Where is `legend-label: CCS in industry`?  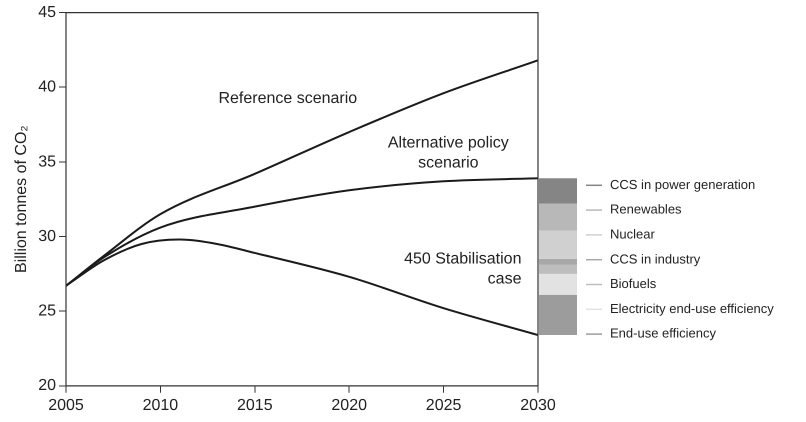 legend-label: CCS in industry is located at coordinates (655, 258).